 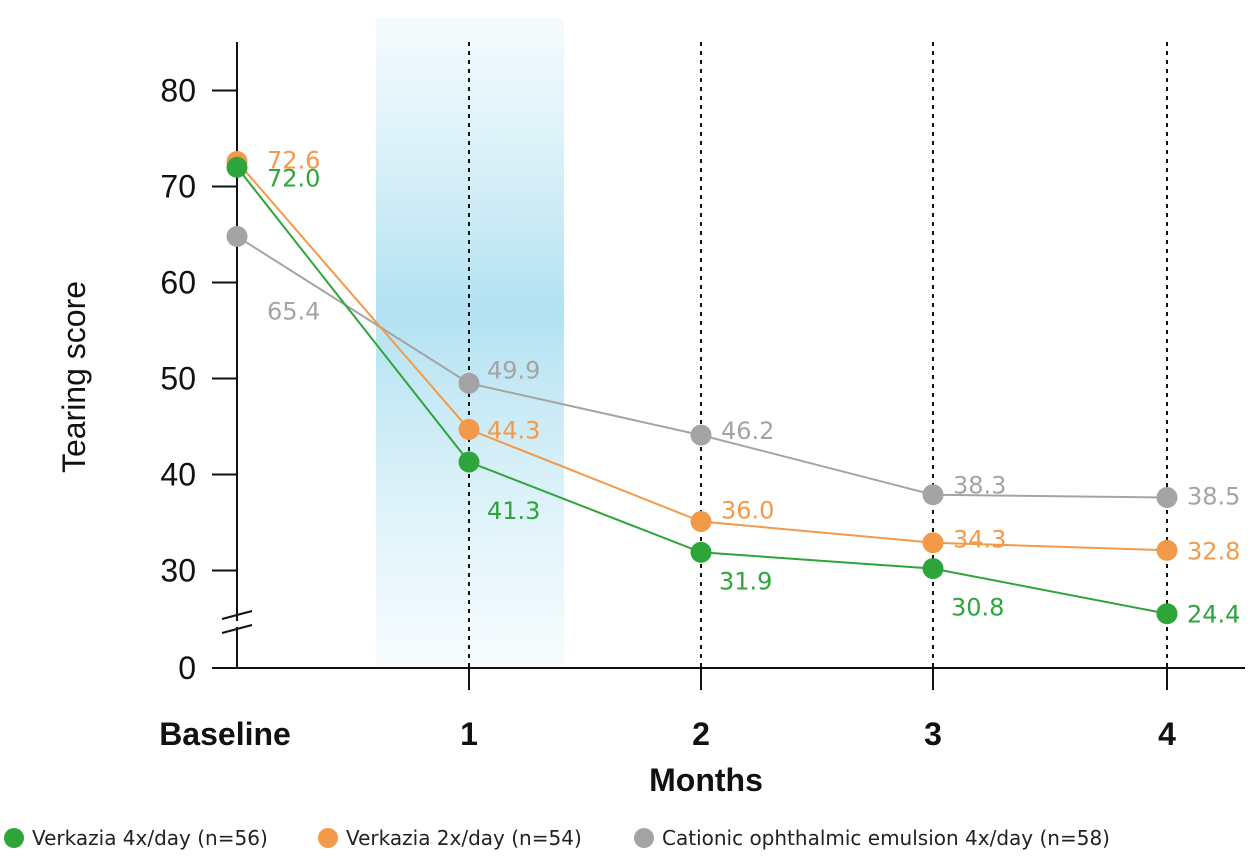 What do you see at coordinates (1167, 734) in the screenshot?
I see `x-tick-label: 4` at bounding box center [1167, 734].